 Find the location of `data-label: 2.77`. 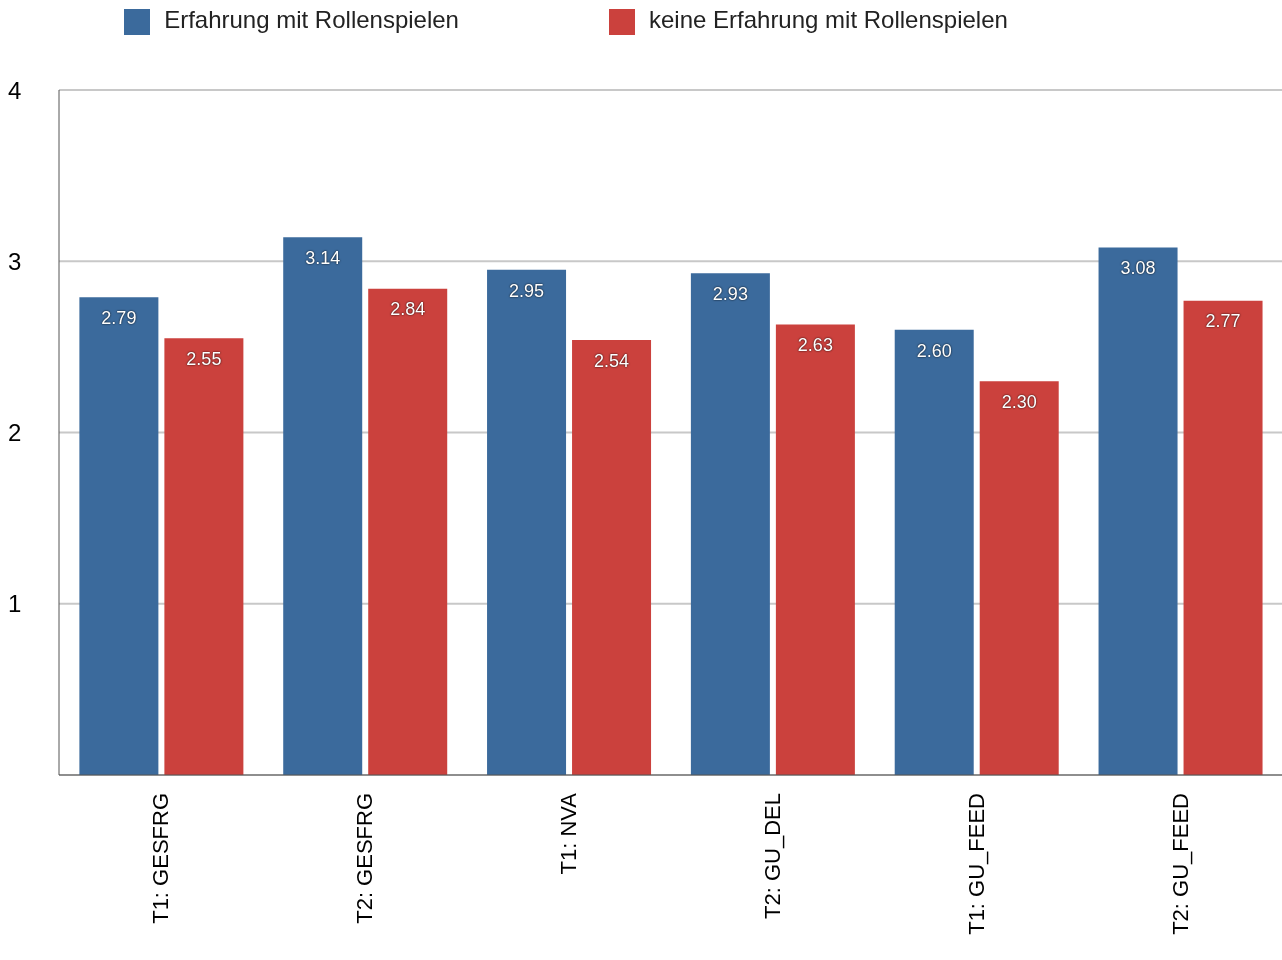

data-label: 2.77 is located at coordinates (1223, 321).